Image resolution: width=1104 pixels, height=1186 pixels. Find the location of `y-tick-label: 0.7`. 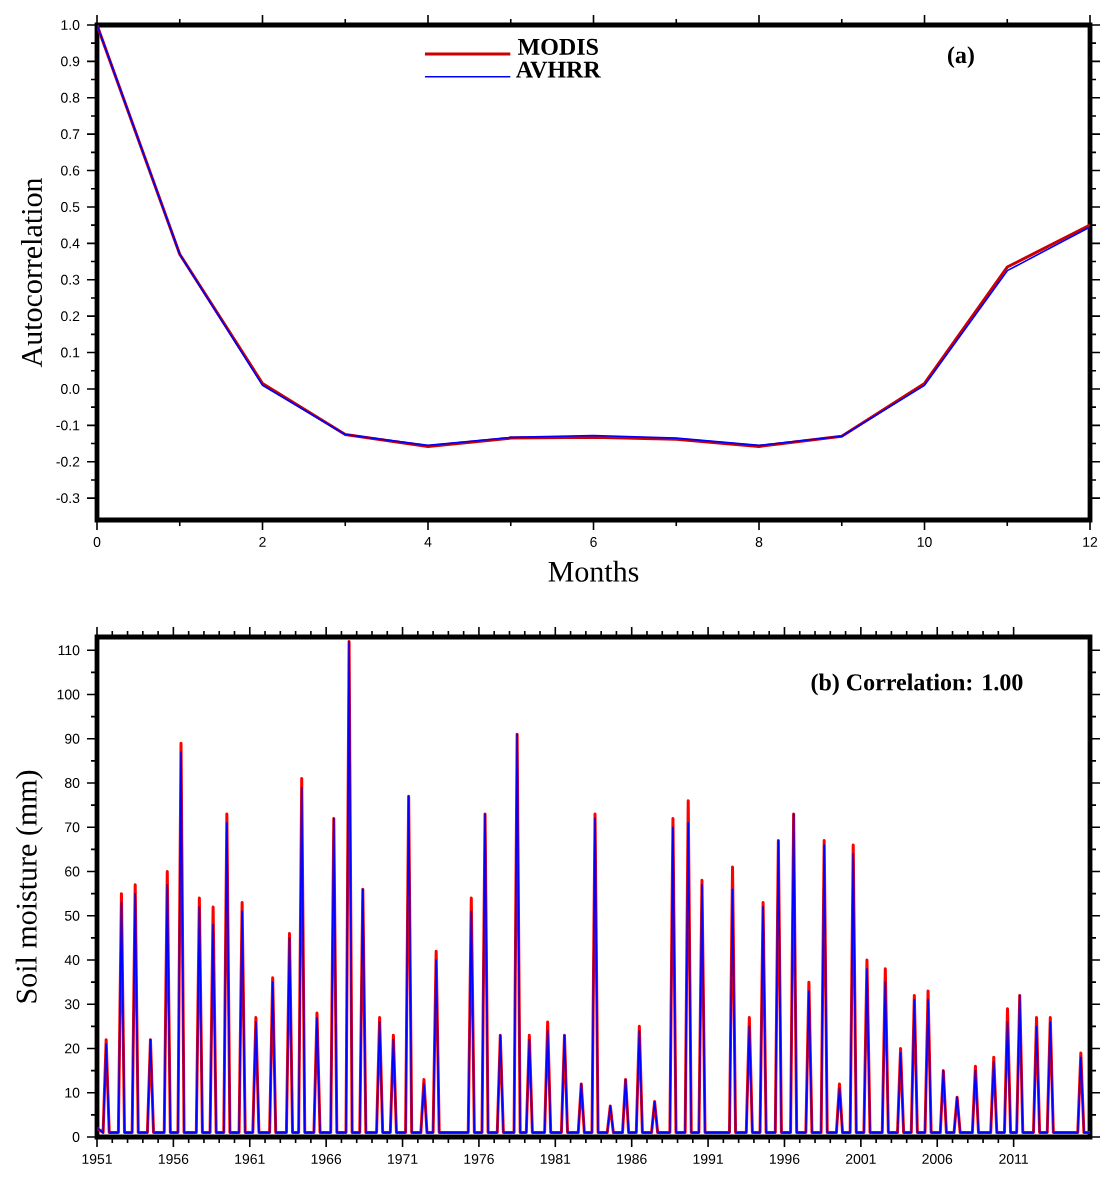

y-tick-label: 0.7 is located at coordinates (70, 134).